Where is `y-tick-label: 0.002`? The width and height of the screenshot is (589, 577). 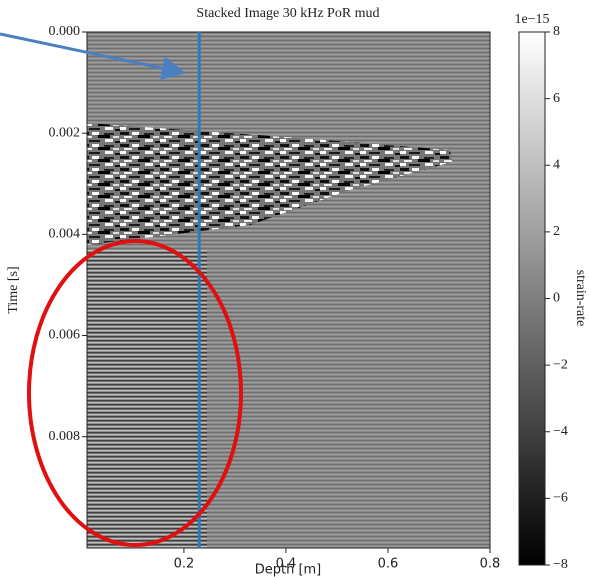
y-tick-label: 0.002 is located at coordinates (65, 132).